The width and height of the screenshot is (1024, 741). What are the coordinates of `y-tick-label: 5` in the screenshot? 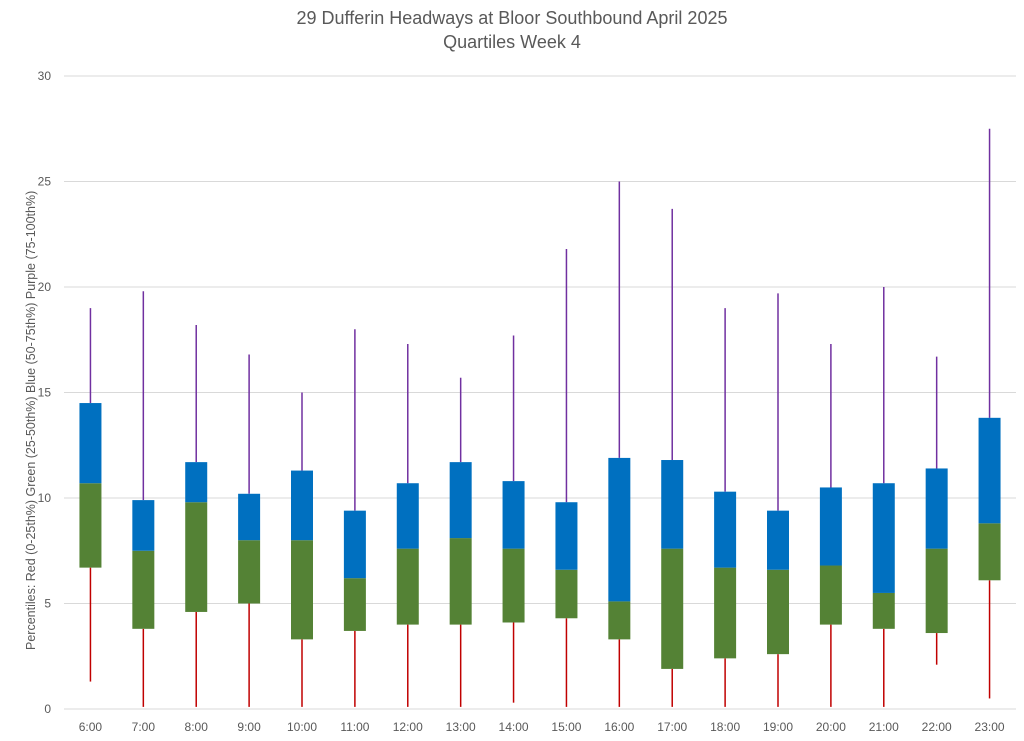 It's located at (47, 604).